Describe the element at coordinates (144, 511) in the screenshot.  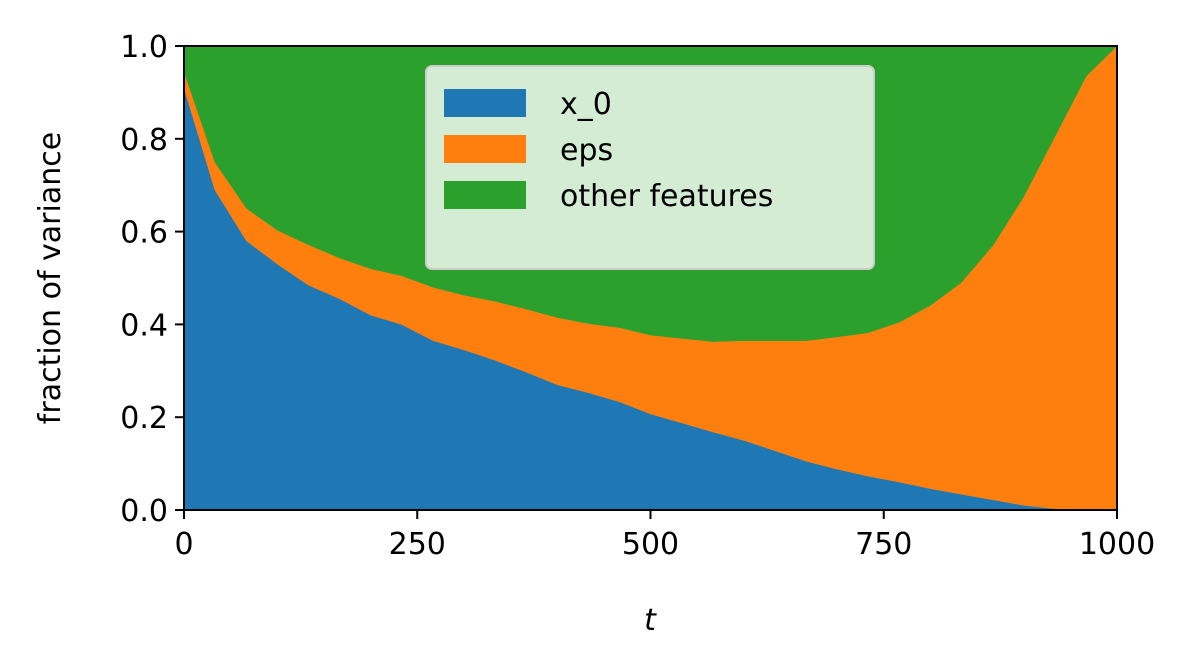
I see `y-tick-label: 0.0` at that location.